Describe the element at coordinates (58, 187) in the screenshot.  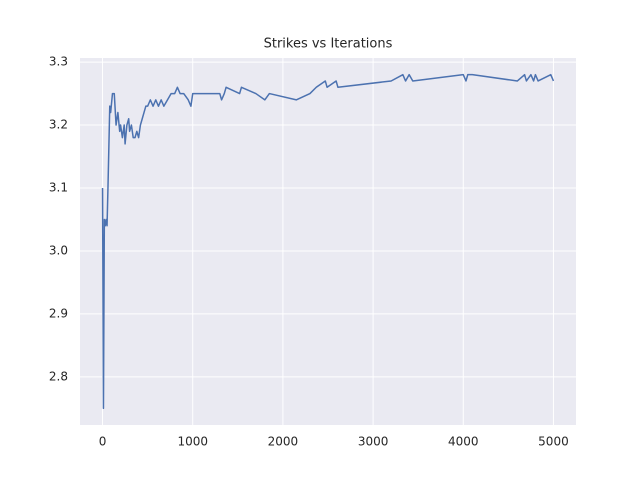
I see `y-tick-label: 3.1` at that location.